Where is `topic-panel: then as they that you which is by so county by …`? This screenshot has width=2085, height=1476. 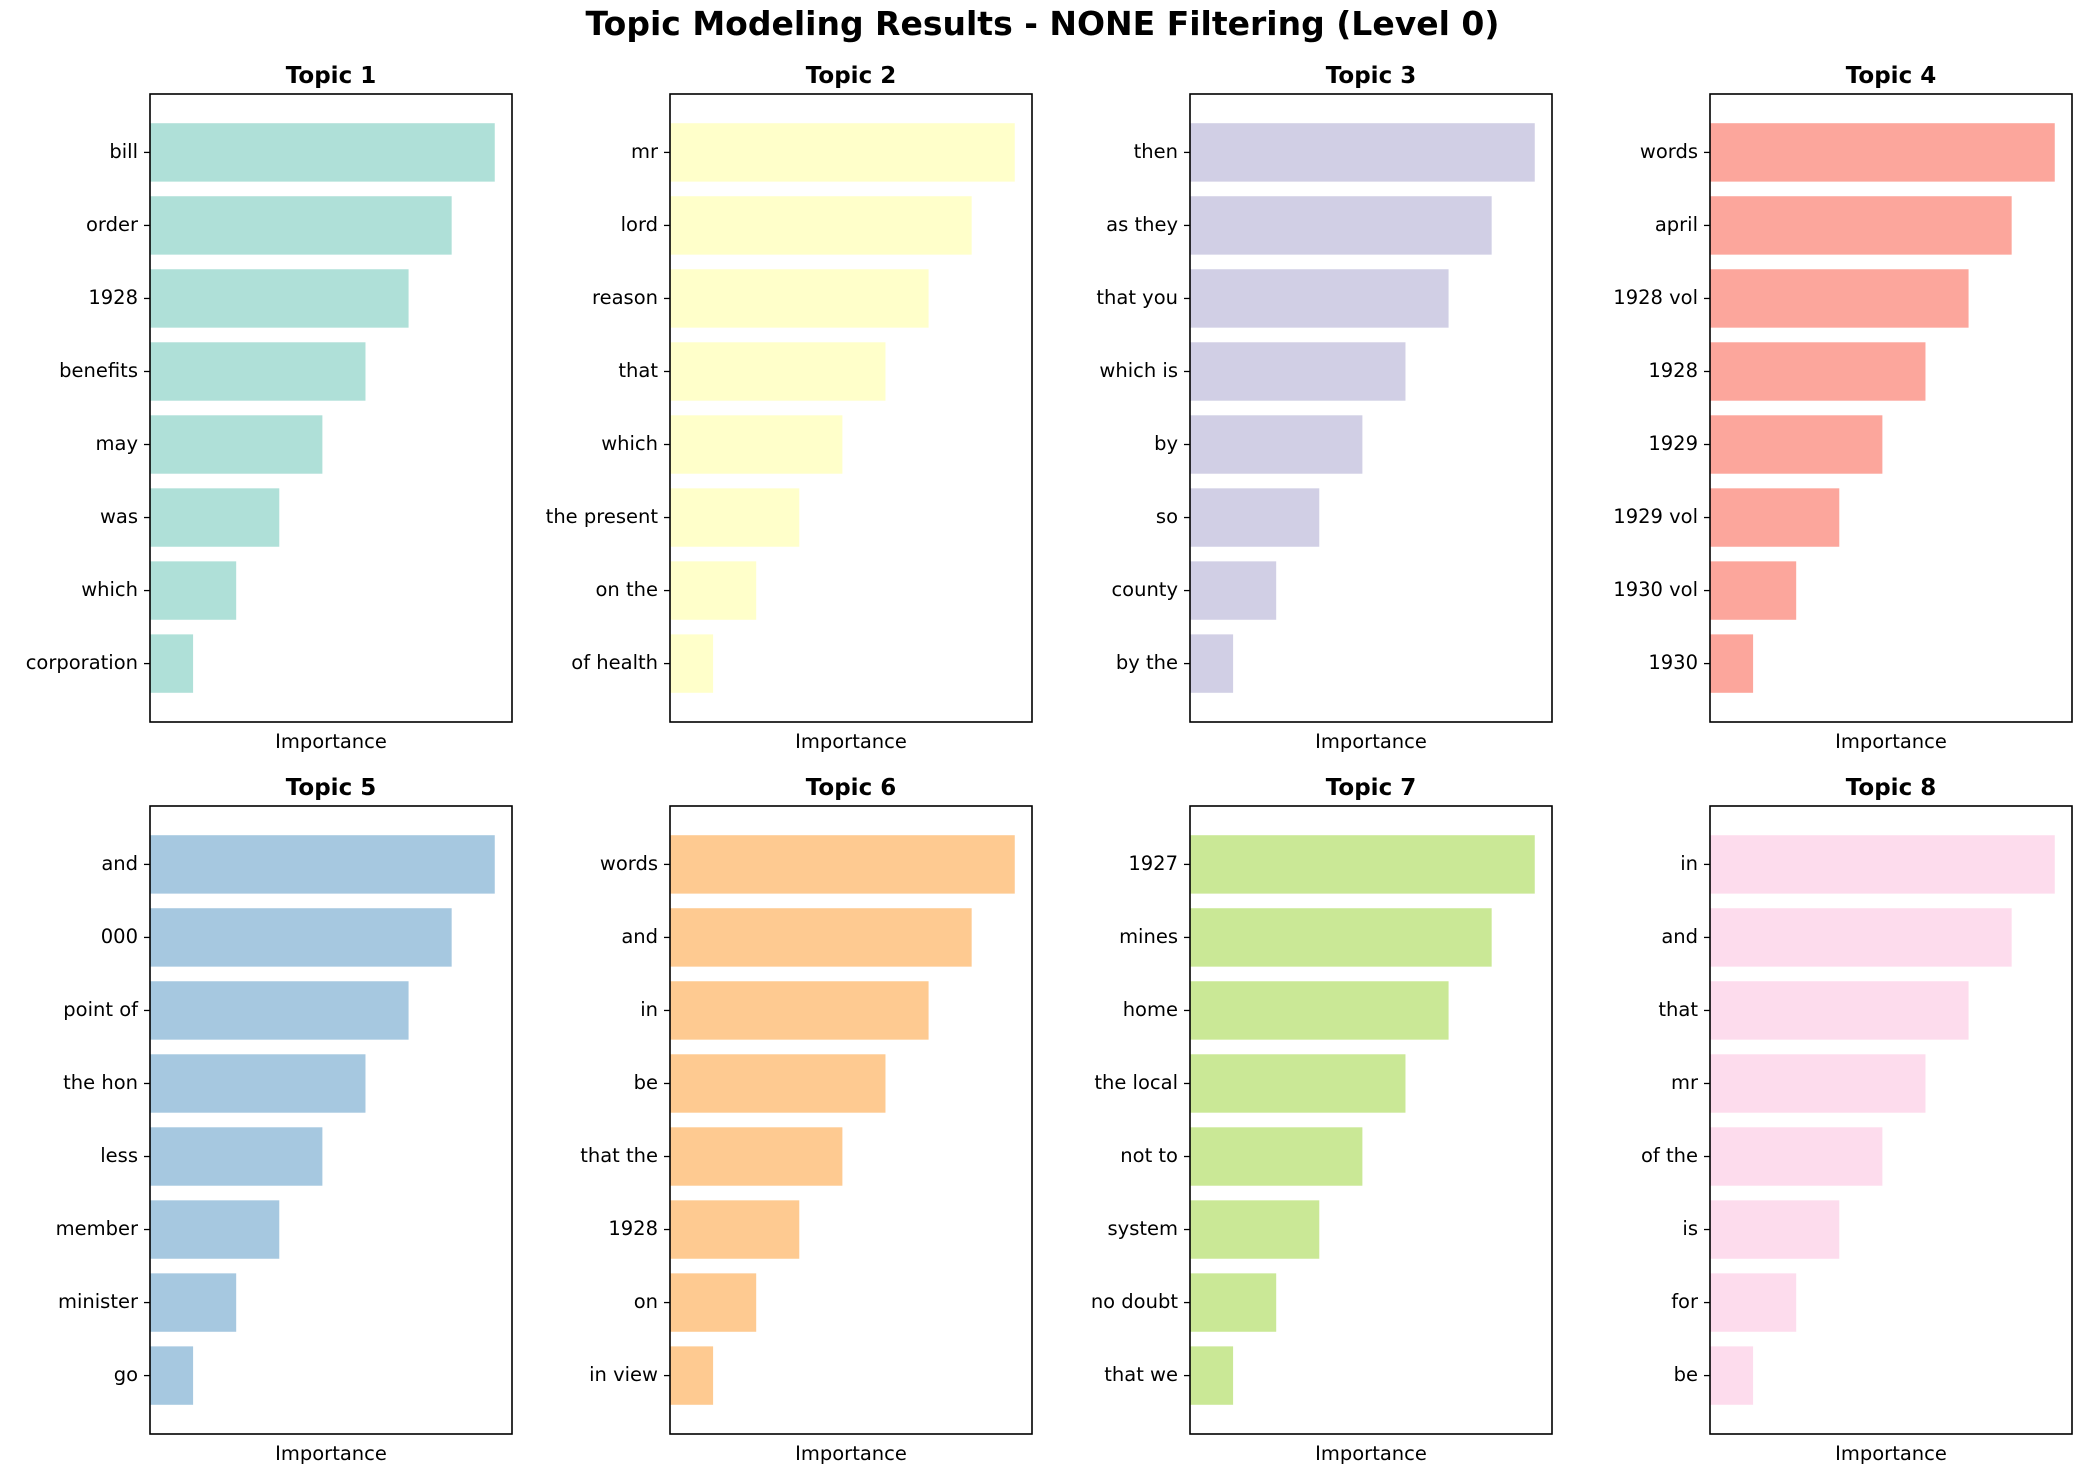 topic-panel: then as they that you which is by so county by … is located at coordinates (1324, 408).